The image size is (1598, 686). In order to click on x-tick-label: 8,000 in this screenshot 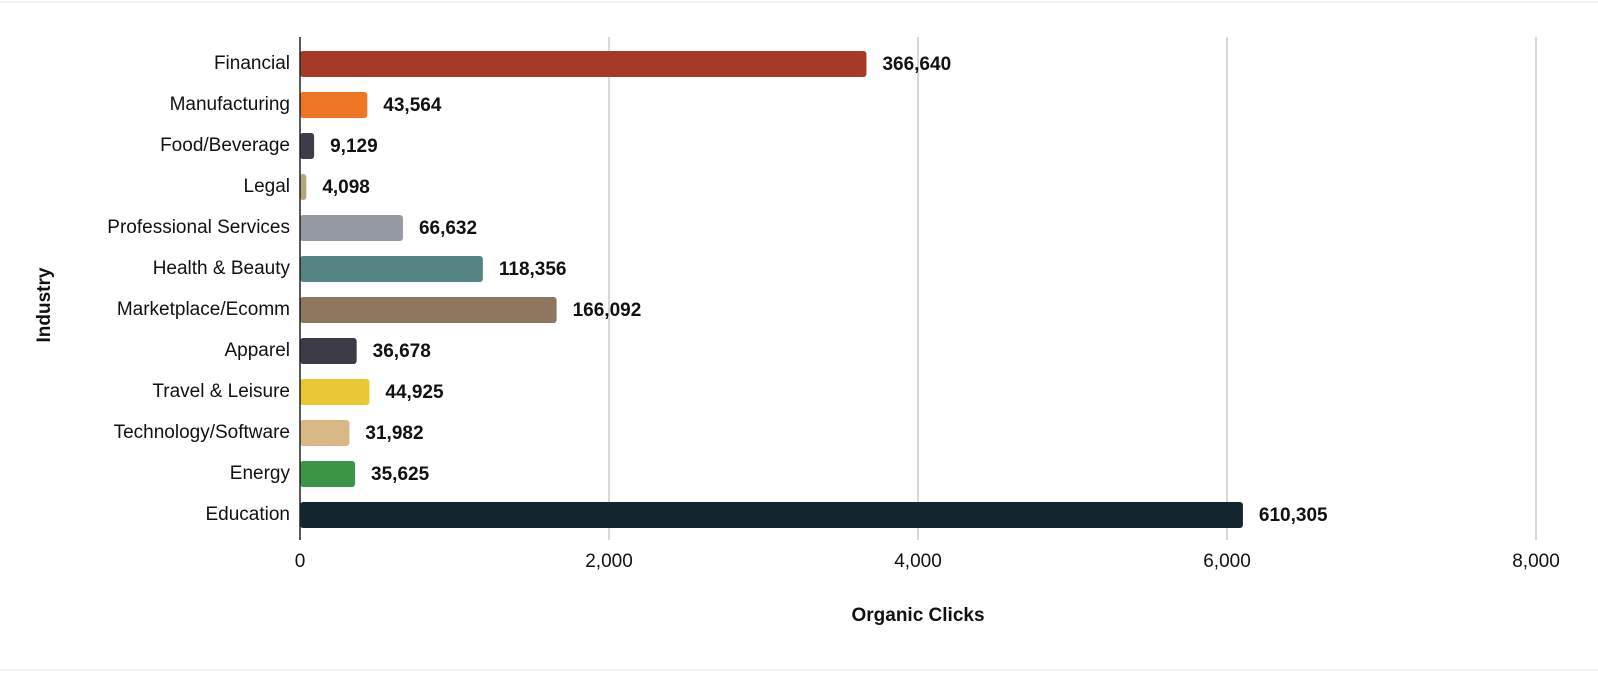, I will do `click(1536, 561)`.